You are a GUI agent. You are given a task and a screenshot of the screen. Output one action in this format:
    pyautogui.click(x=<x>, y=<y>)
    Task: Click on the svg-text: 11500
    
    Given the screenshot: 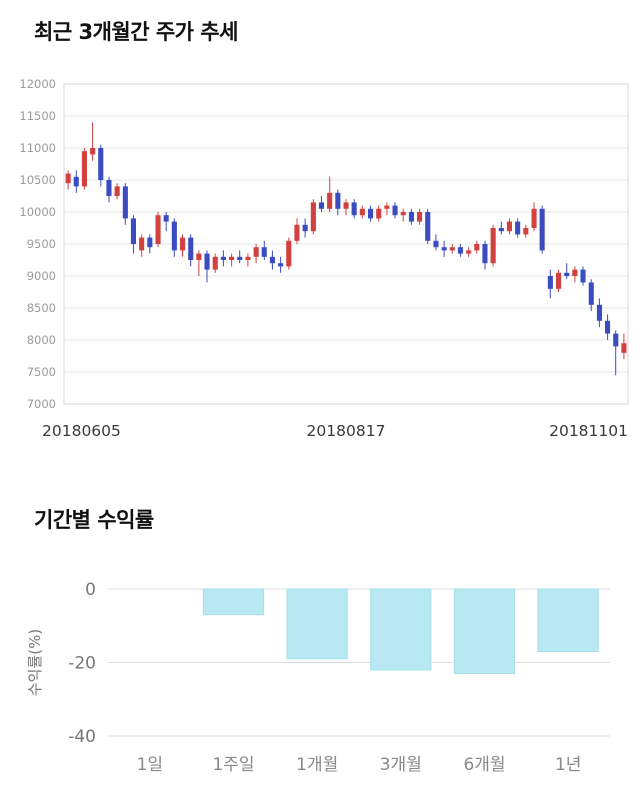 What is the action you would take?
    pyautogui.click(x=37, y=116)
    